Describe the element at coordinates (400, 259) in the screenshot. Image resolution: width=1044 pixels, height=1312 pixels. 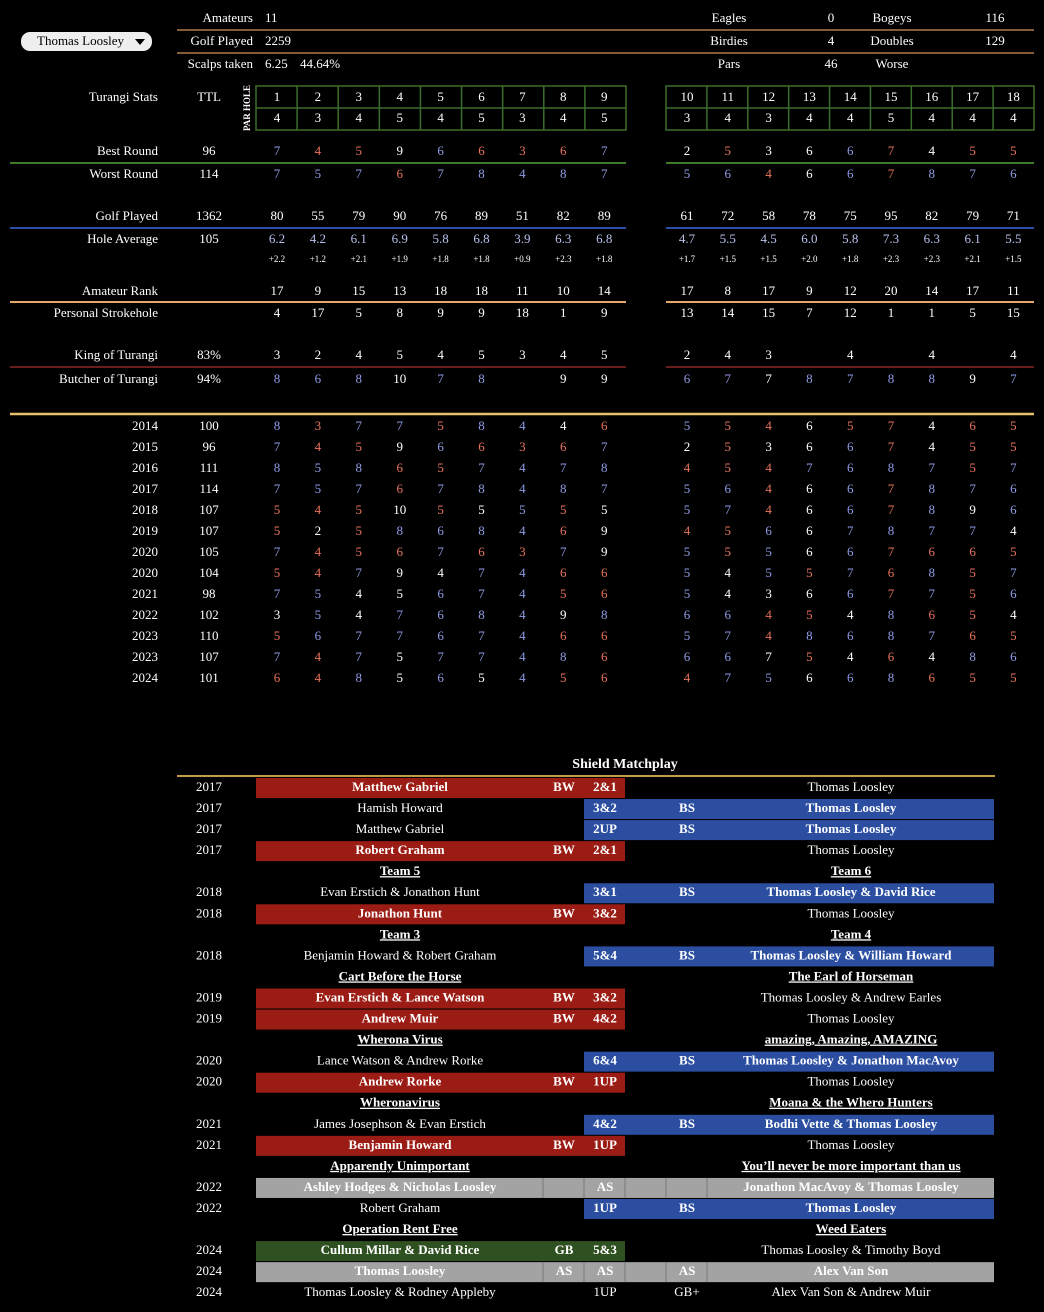
I see `hole-note: +1.9` at that location.